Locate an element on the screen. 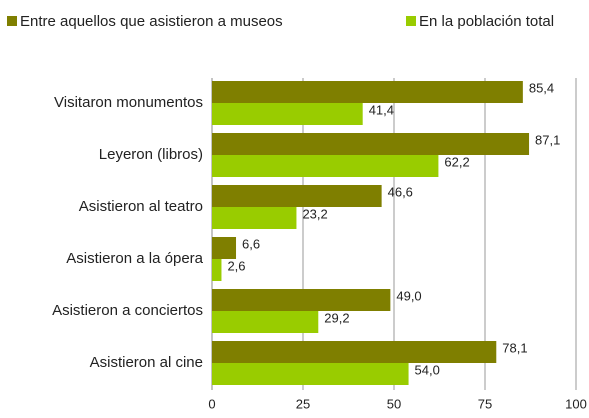 The height and width of the screenshot is (418, 589). value-label: 46,6 is located at coordinates (400, 191).